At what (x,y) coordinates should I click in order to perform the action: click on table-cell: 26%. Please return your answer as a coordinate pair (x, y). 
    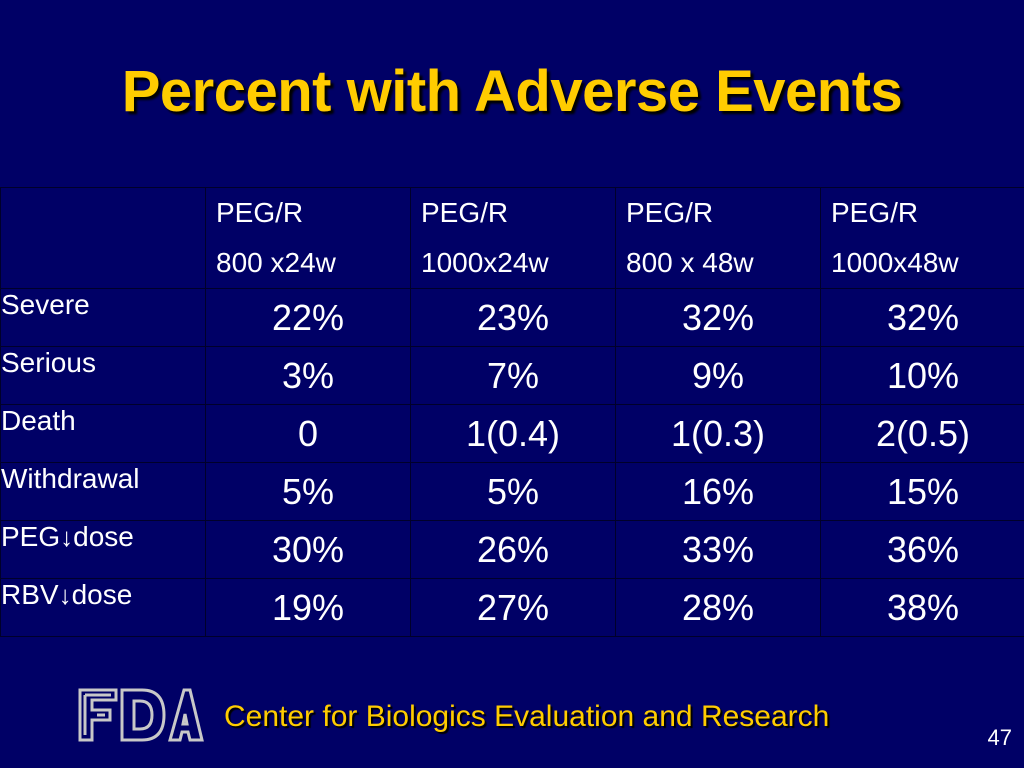
    Looking at the image, I should click on (513, 549).